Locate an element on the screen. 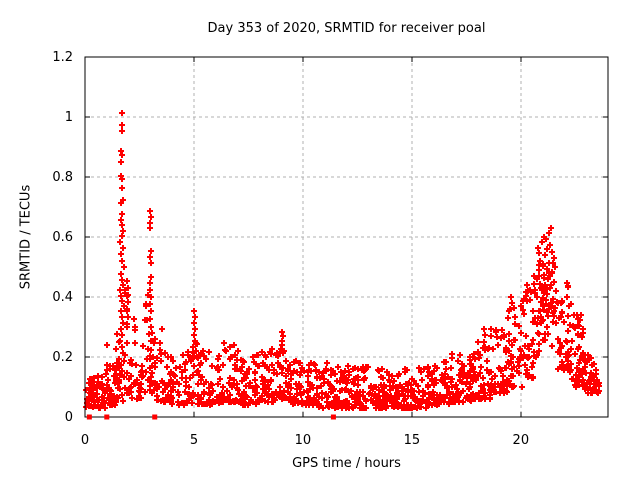 The width and height of the screenshot is (640, 480). x-tick-label: 10 is located at coordinates (303, 440).